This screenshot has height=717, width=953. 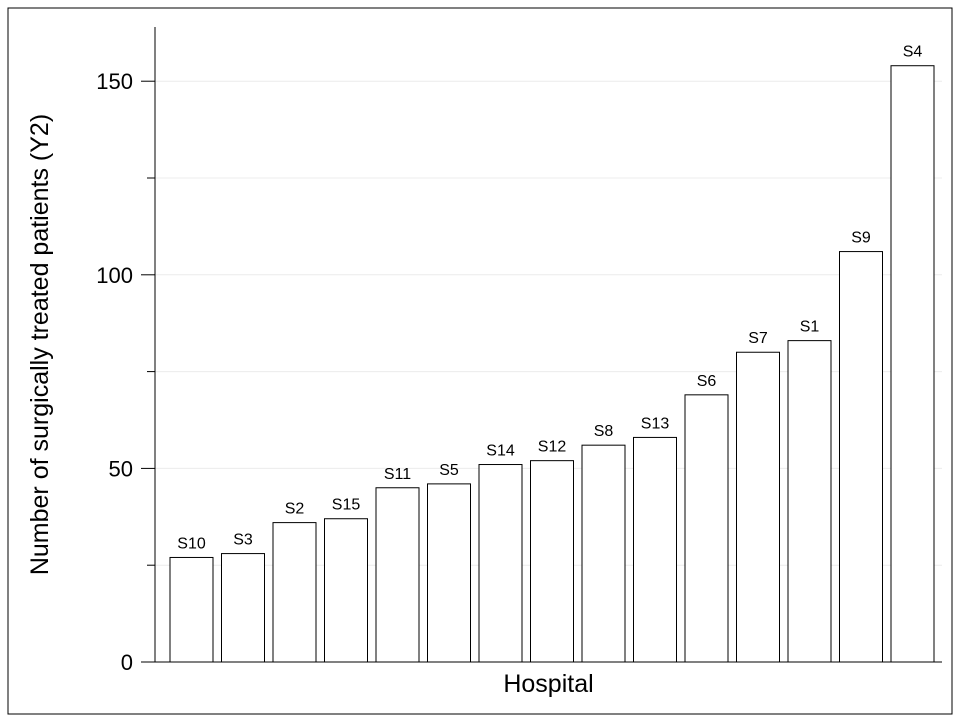 What do you see at coordinates (295, 509) in the screenshot?
I see `bar-label-s2: S2` at bounding box center [295, 509].